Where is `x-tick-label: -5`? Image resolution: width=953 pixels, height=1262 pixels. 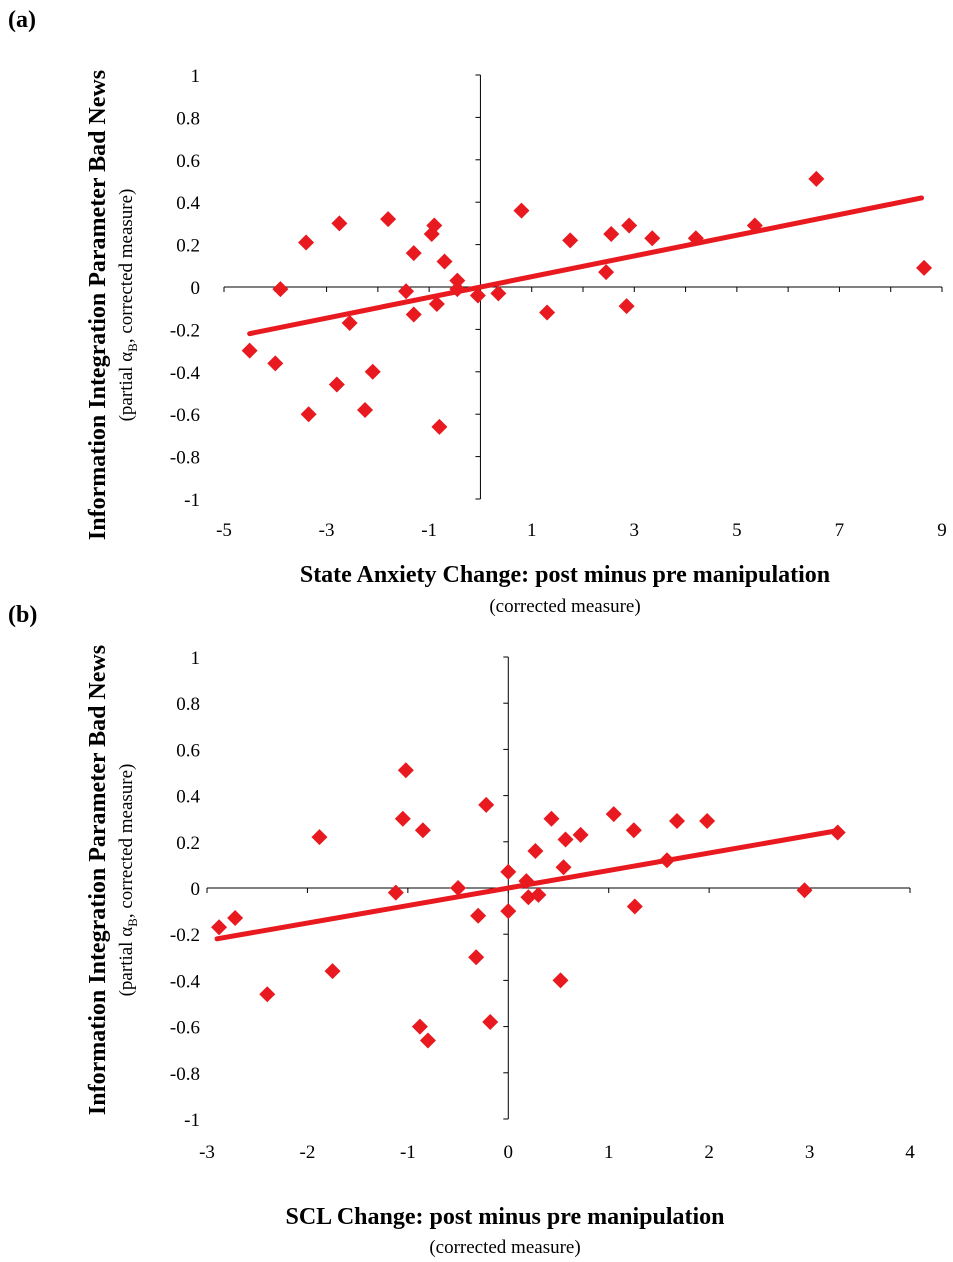 x-tick-label: -5 is located at coordinates (224, 530).